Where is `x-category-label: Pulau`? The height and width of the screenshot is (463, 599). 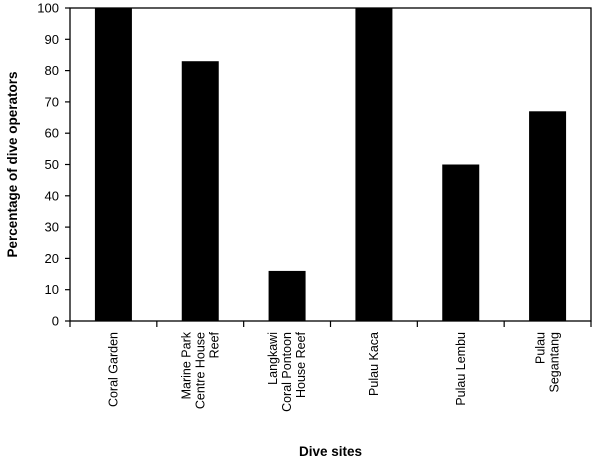 x-category-label: Pulau is located at coordinates (541, 348).